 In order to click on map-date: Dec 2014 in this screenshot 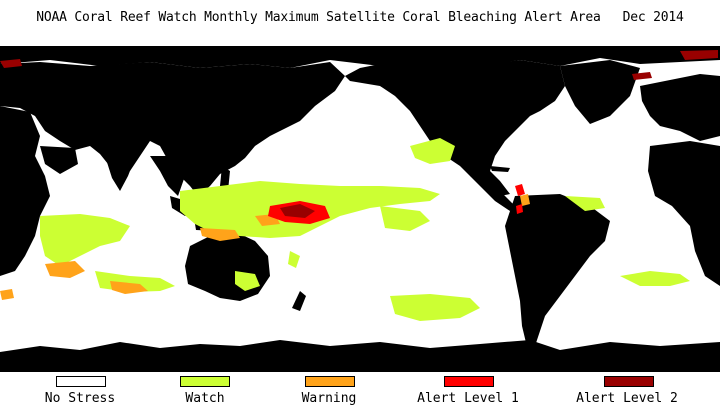, I will do `click(653, 17)`.